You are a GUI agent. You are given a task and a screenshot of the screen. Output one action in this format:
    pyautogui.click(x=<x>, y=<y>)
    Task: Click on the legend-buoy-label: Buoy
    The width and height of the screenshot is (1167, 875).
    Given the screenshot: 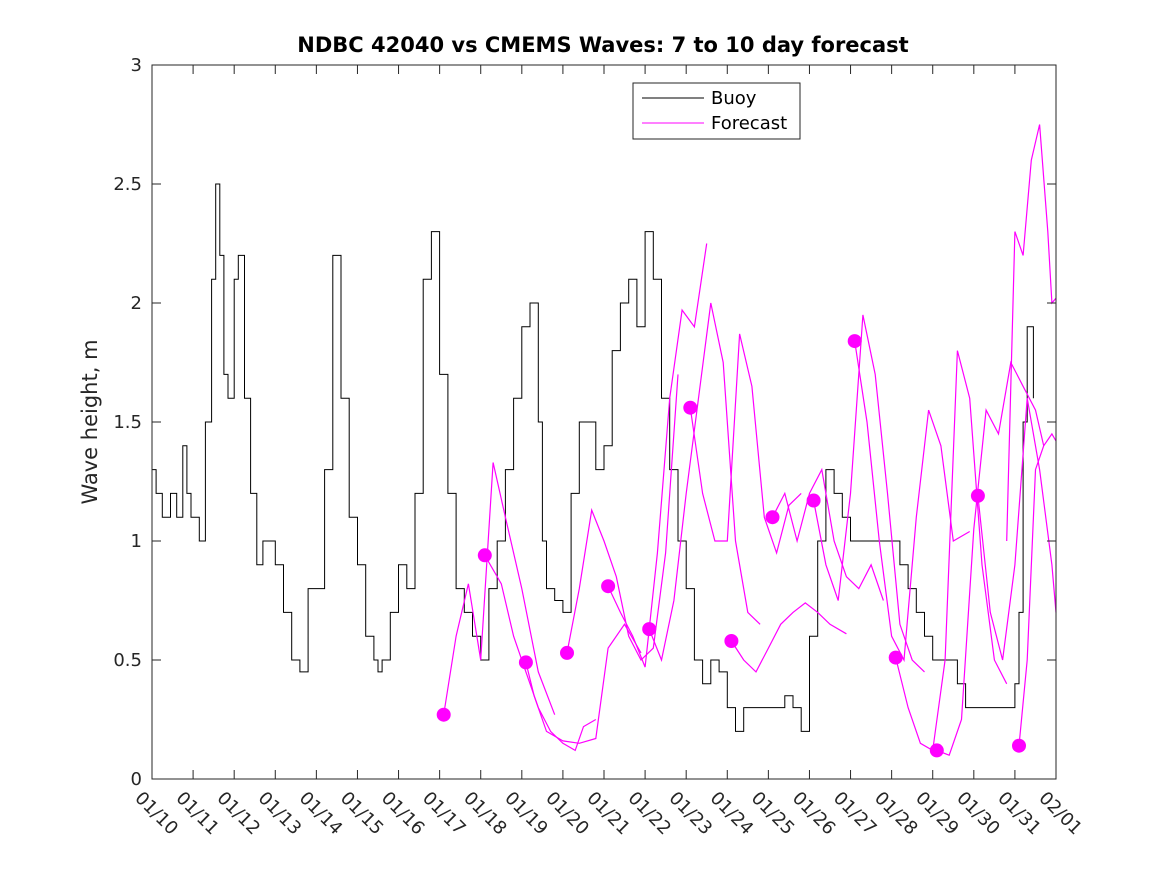 What is the action you would take?
    pyautogui.click(x=734, y=98)
    